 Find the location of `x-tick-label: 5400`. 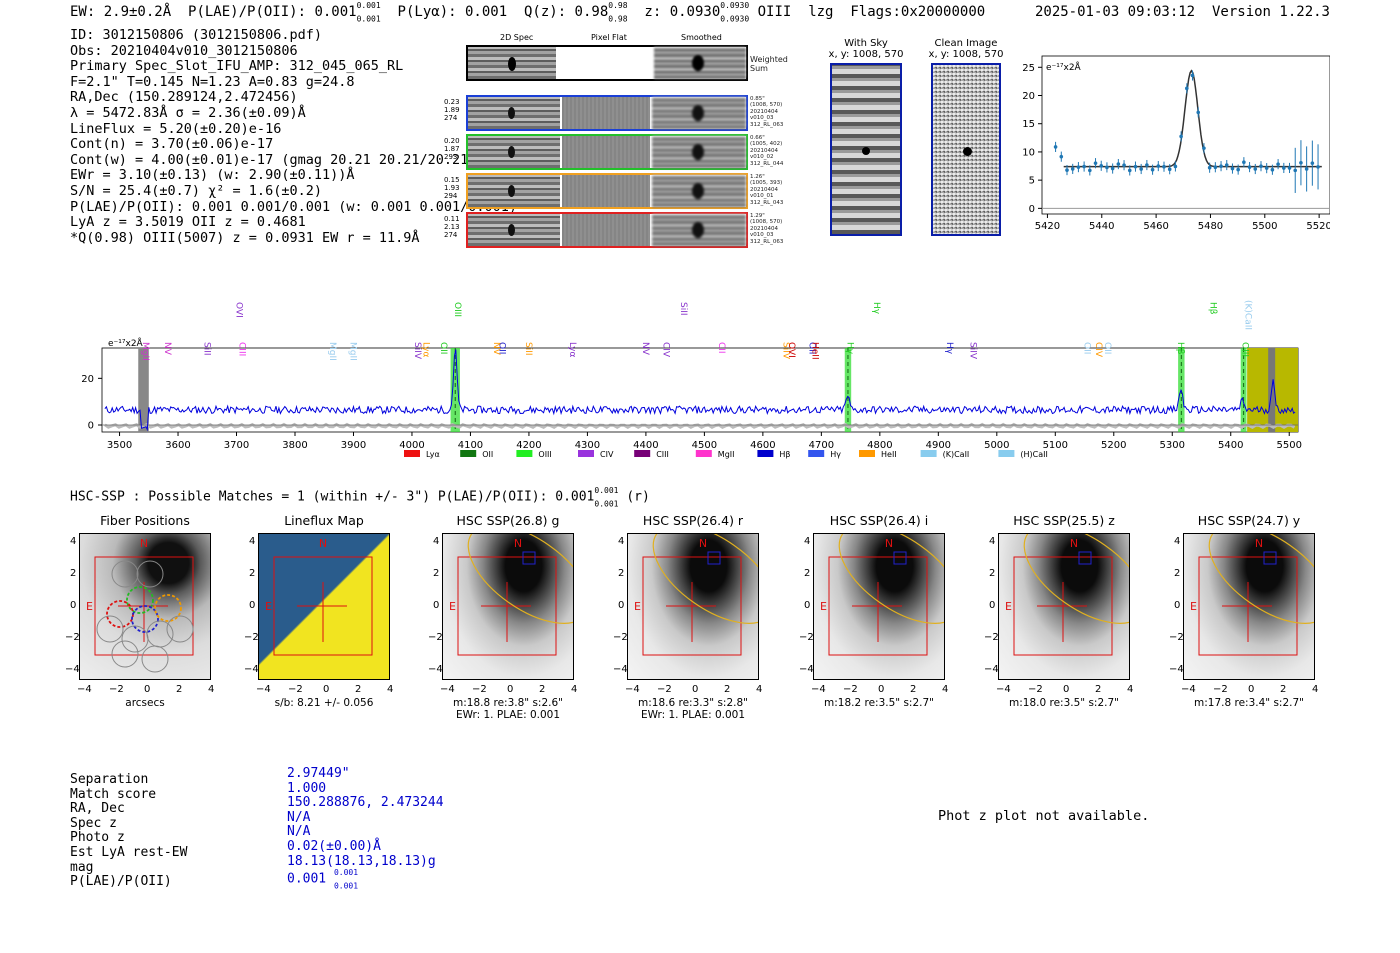

x-tick-label: 5400 is located at coordinates (1230, 445).